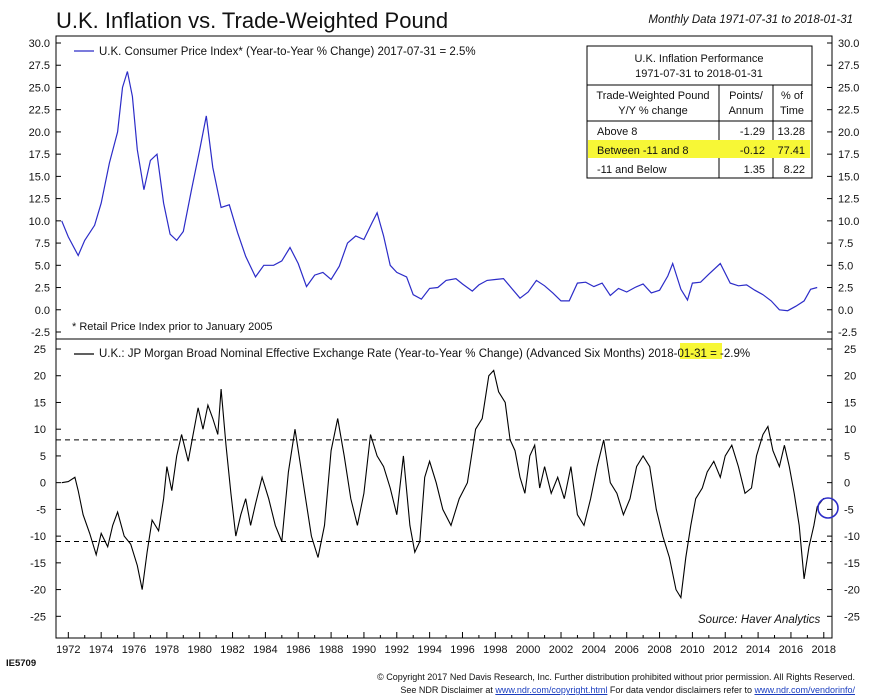  What do you see at coordinates (331, 650) in the screenshot?
I see `x-tick-label: 1988` at bounding box center [331, 650].